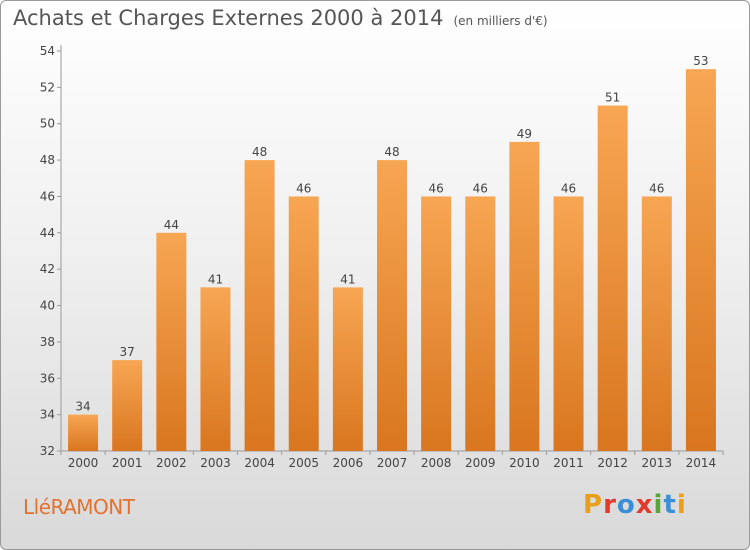 The height and width of the screenshot is (550, 750). Describe the element at coordinates (701, 463) in the screenshot. I see `x-tick-label: 2014` at that location.